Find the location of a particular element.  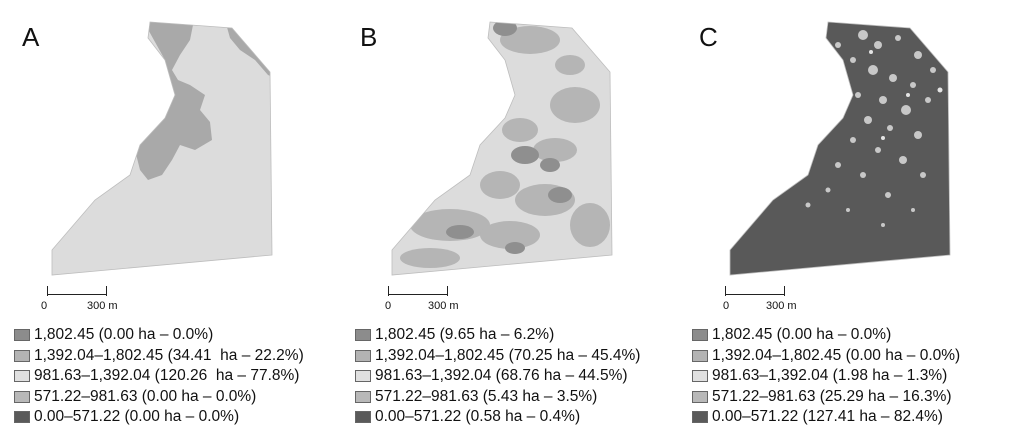

legend-item: 1,802.45 (9.65 ha – 6.2%) is located at coordinates (497, 335).